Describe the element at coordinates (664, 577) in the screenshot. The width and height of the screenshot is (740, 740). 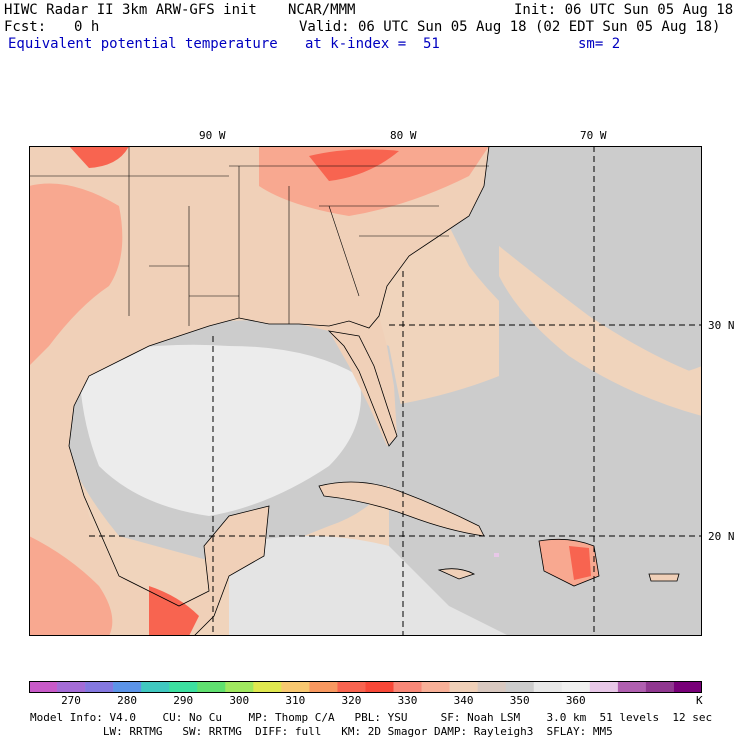
I see `puerto-rico` at that location.